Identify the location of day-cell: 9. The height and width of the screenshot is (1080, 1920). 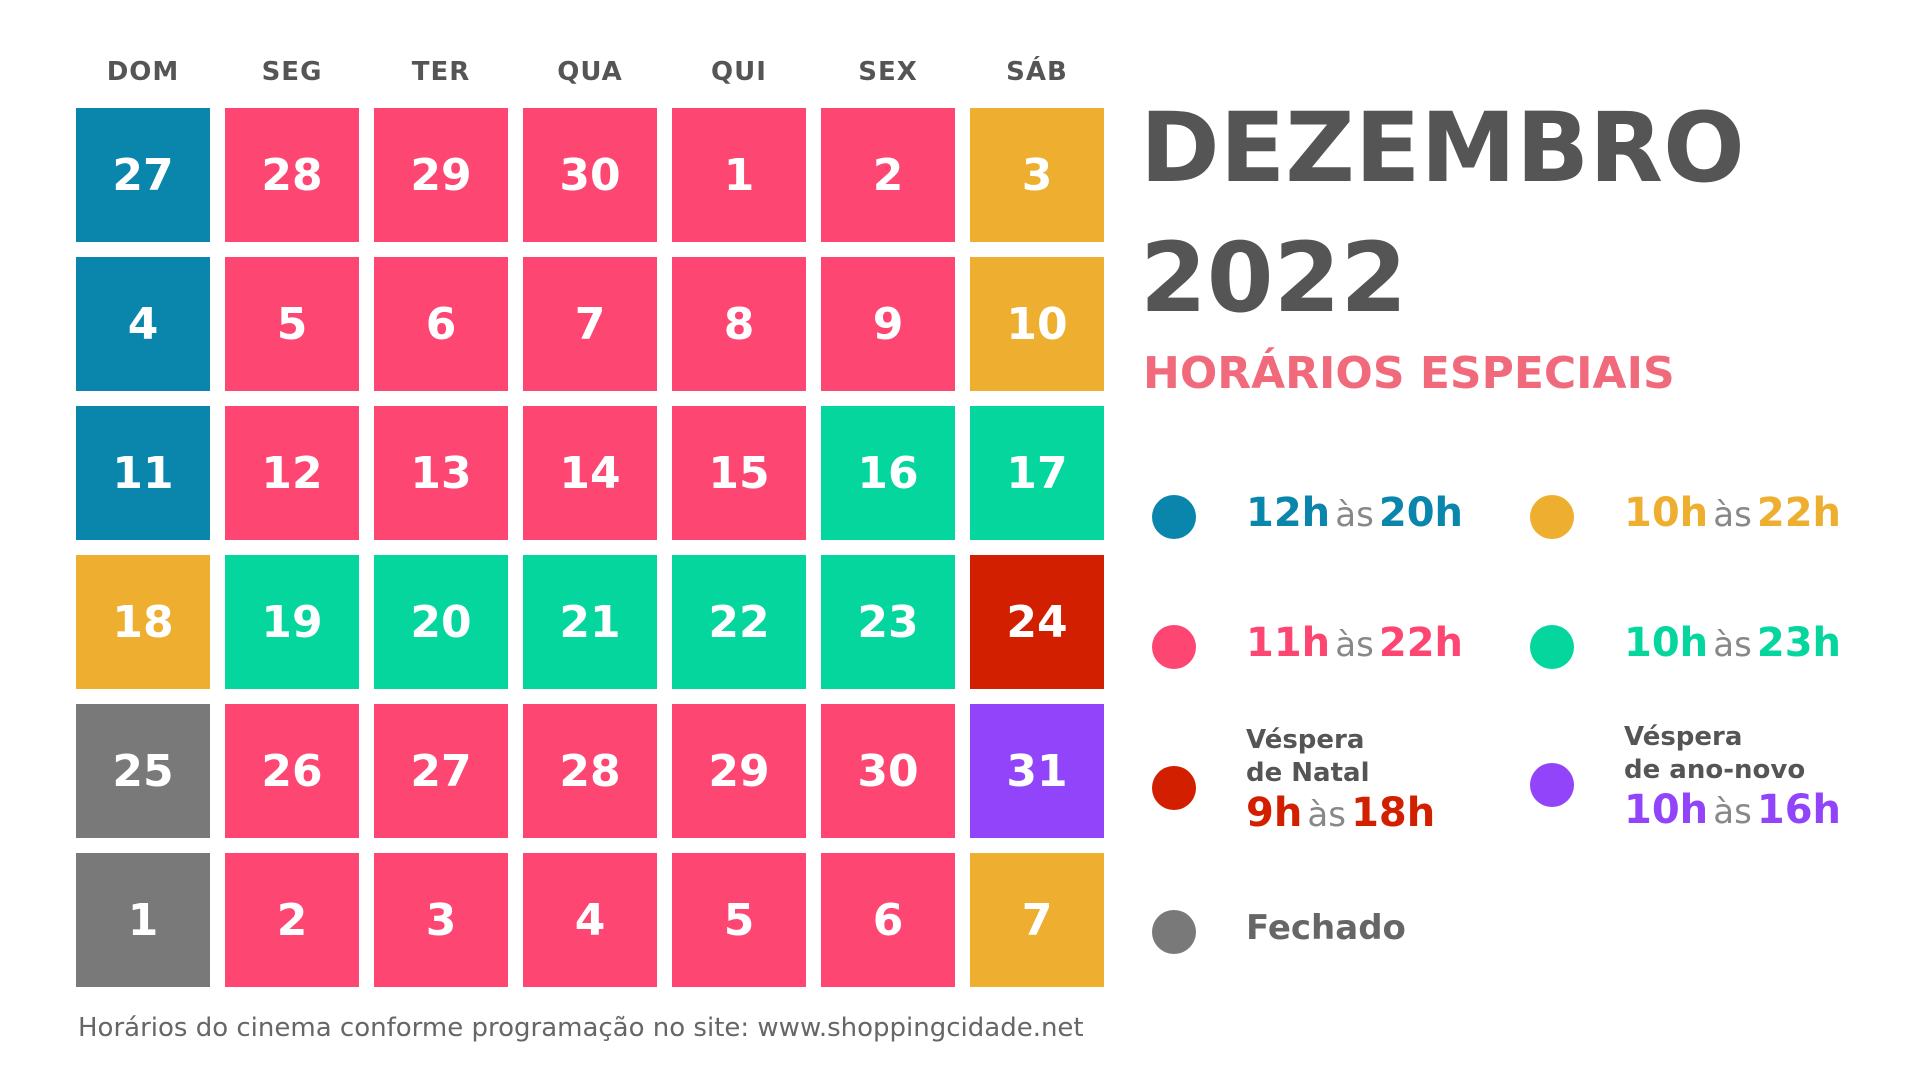
(888, 324).